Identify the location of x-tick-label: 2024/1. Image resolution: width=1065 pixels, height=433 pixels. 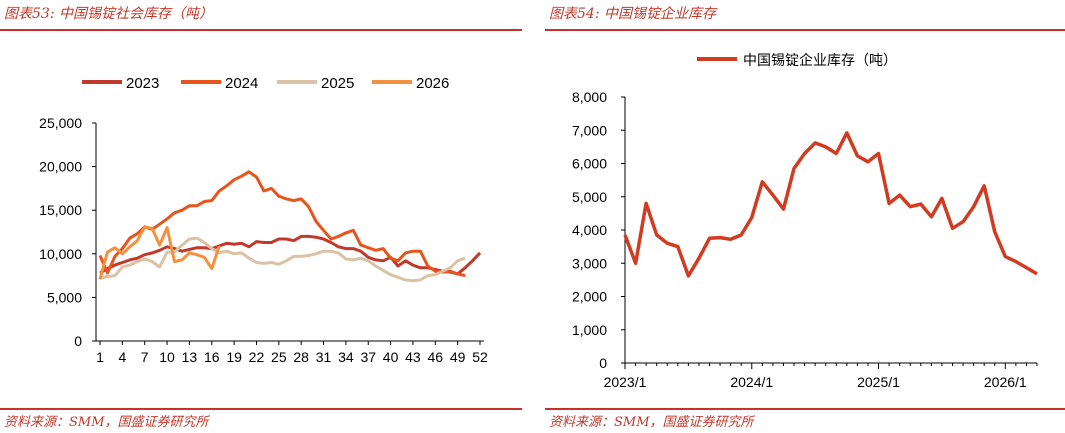
(751, 382).